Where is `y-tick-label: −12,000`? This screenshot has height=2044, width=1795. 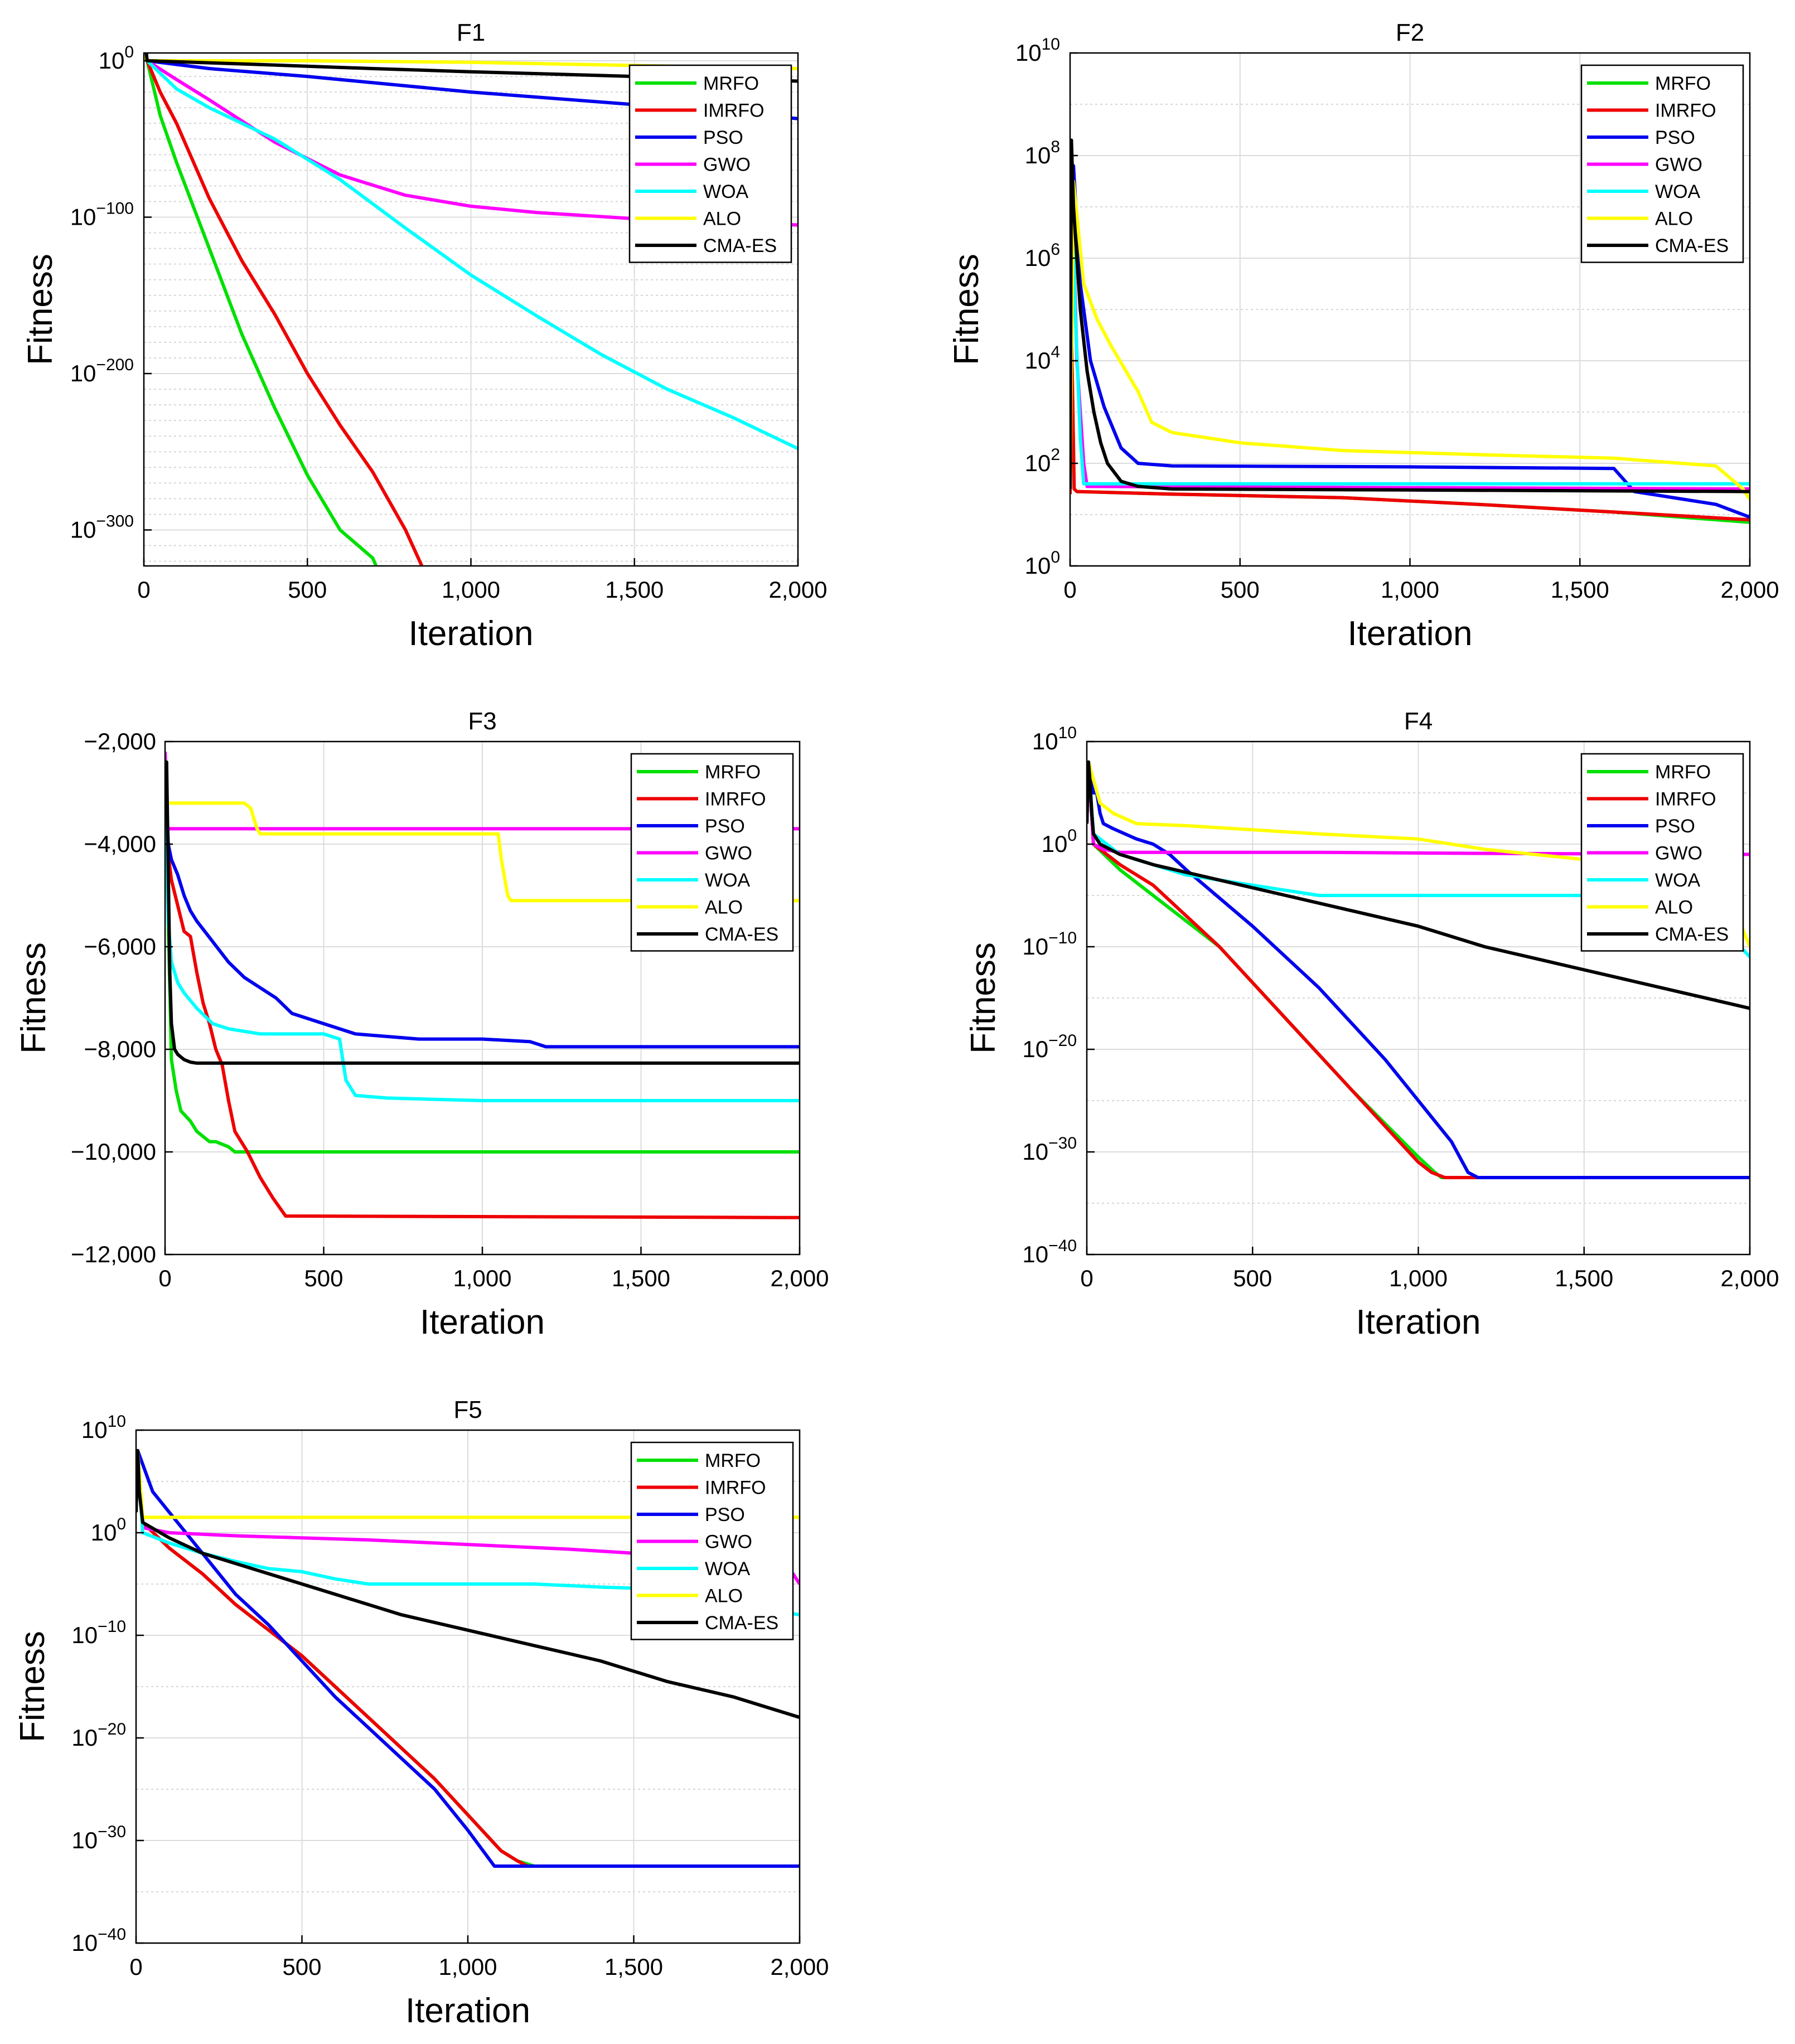
y-tick-label: −12,000 is located at coordinates (113, 1254).